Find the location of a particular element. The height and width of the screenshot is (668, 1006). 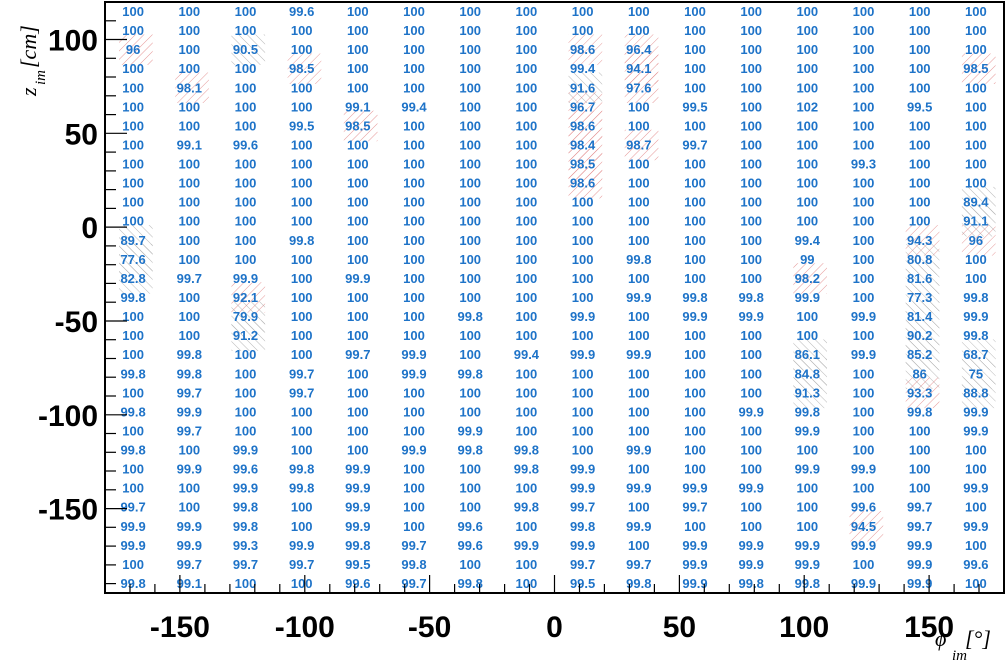

cell-value: 99.6 is located at coordinates (863, 507).